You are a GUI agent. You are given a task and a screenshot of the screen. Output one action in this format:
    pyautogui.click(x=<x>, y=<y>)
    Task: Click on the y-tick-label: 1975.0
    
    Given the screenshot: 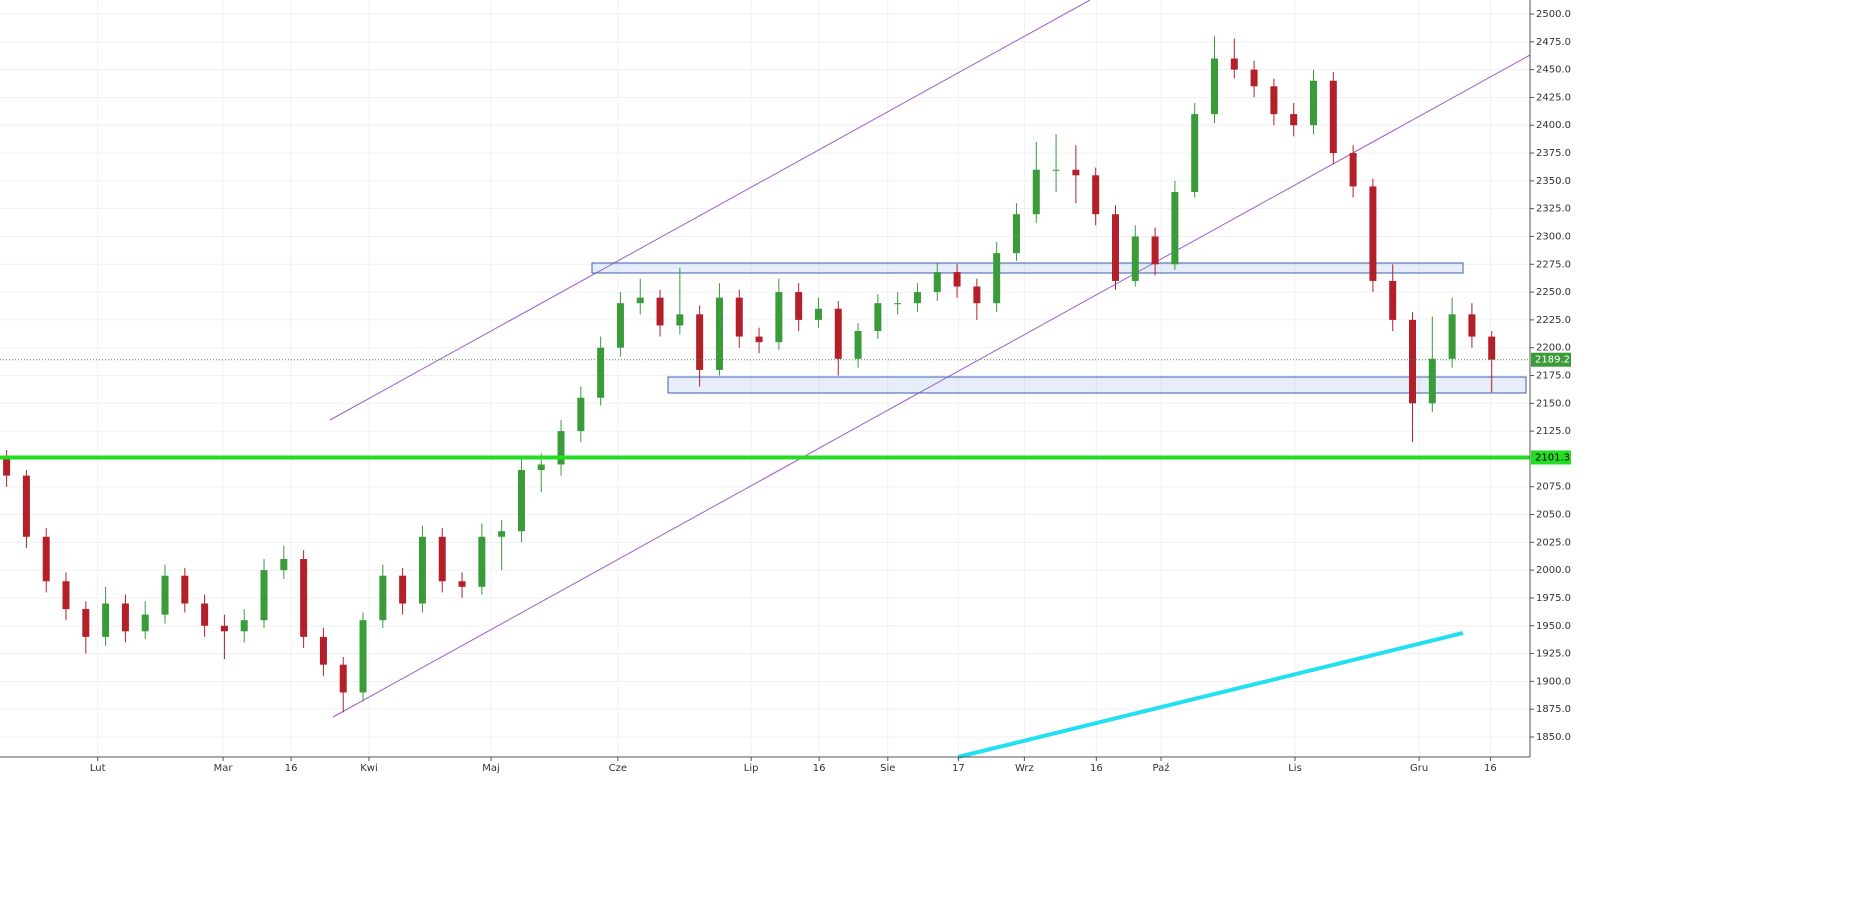 What is the action you would take?
    pyautogui.click(x=1553, y=598)
    